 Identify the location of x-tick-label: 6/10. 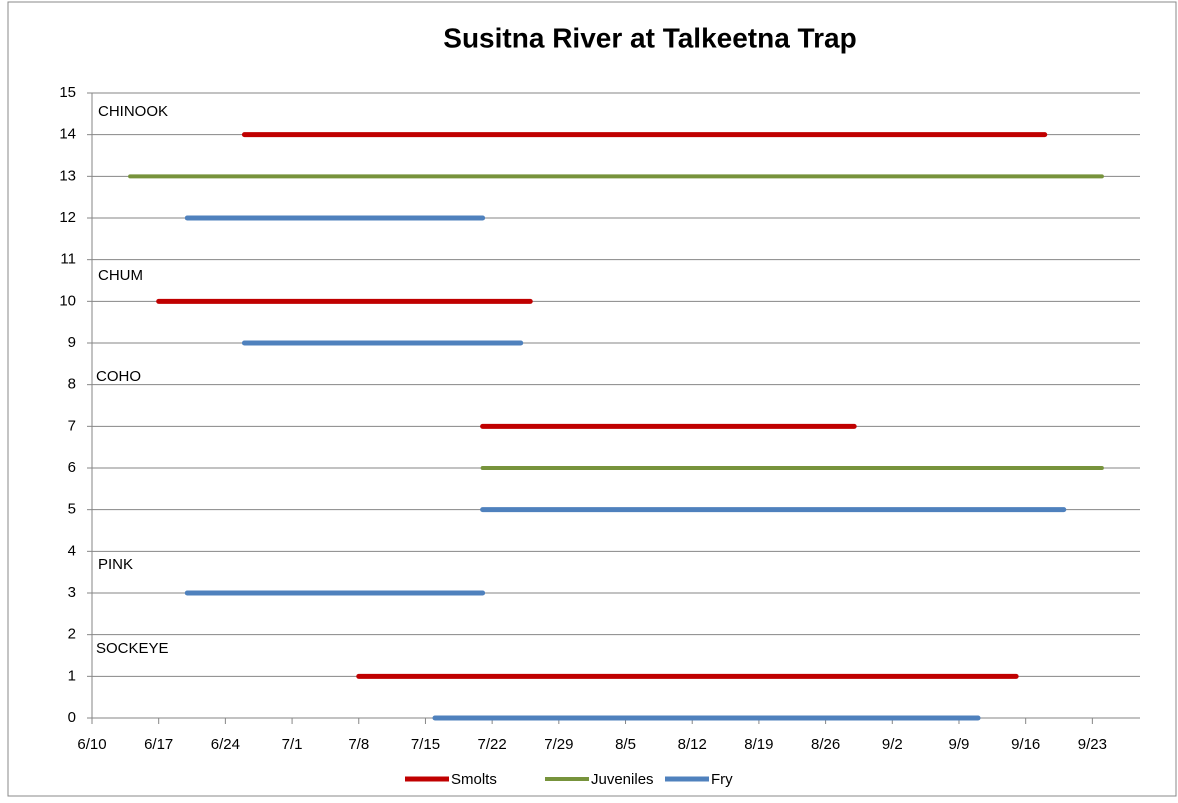
(91, 744).